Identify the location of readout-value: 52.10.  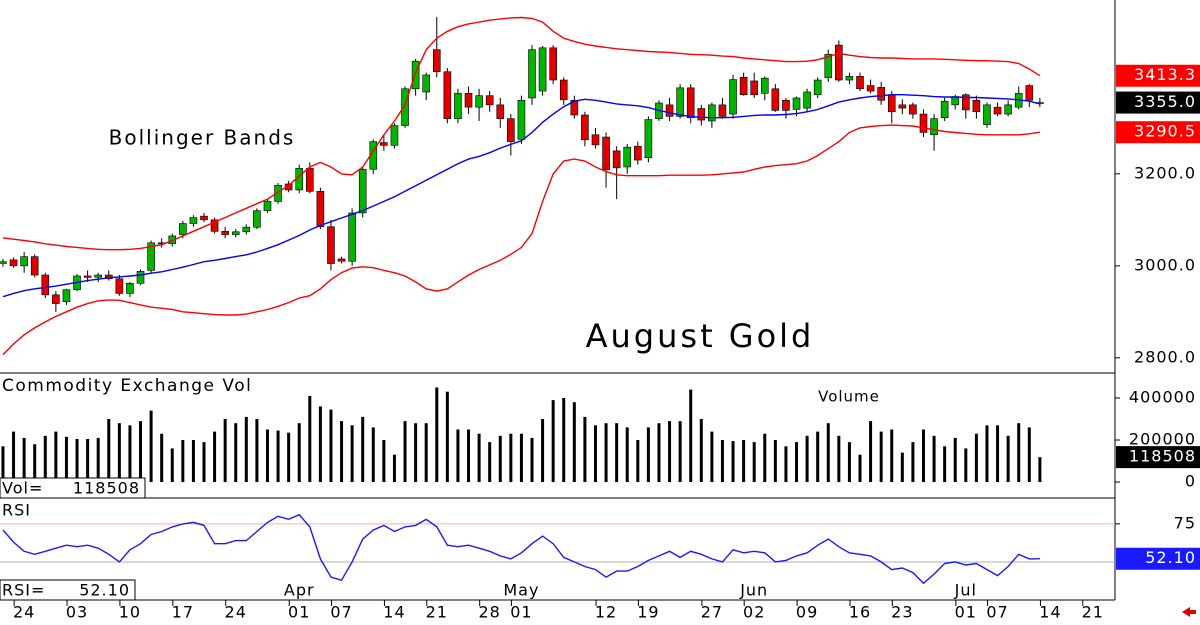
(104, 590).